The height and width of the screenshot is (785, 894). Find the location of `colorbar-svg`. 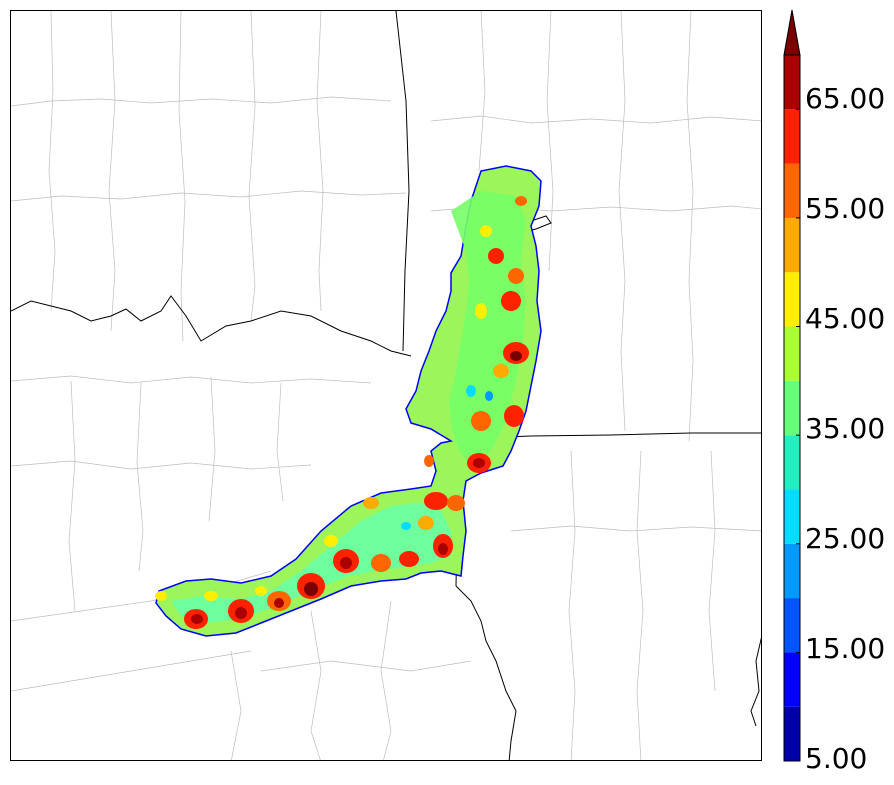

colorbar-svg is located at coordinates (792, 385).